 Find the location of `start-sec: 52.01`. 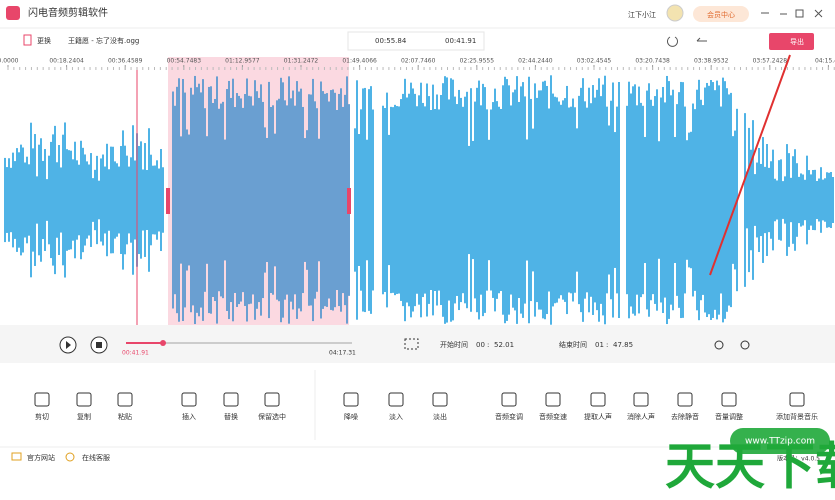

start-sec: 52.01 is located at coordinates (504, 345).